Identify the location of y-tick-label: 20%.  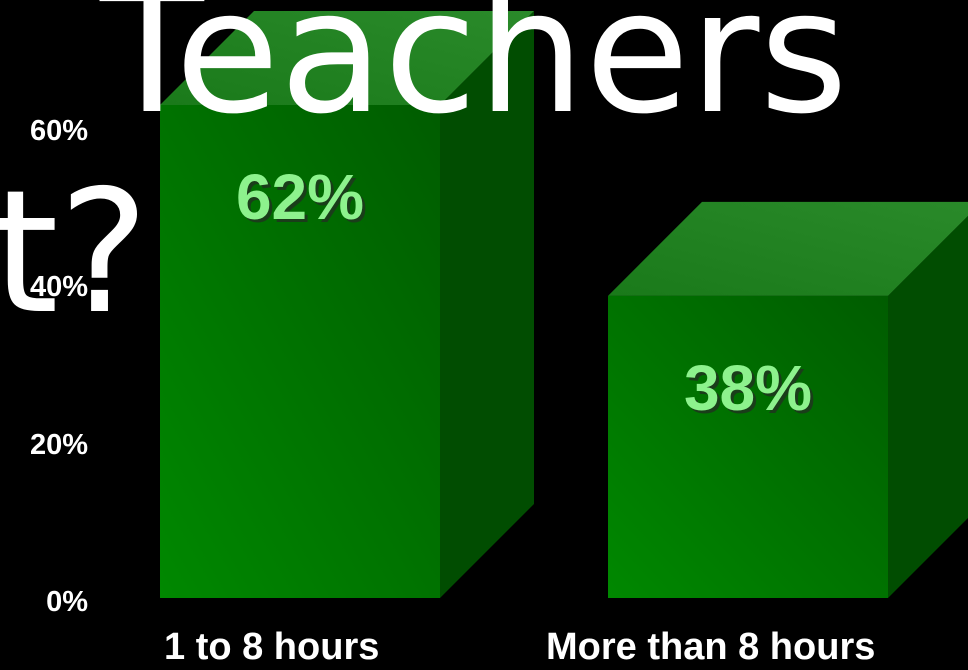
(58, 445).